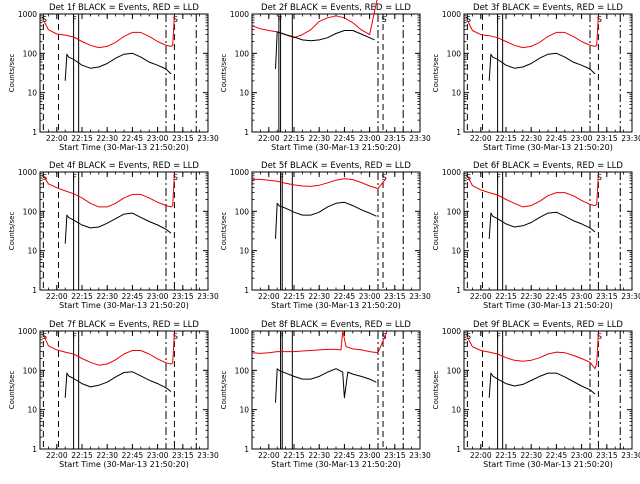 This screenshot has width=640, height=484. Describe the element at coordinates (124, 166) in the screenshot. I see `panel-title: Det 4f BLACK = Events, RED = LLD` at that location.